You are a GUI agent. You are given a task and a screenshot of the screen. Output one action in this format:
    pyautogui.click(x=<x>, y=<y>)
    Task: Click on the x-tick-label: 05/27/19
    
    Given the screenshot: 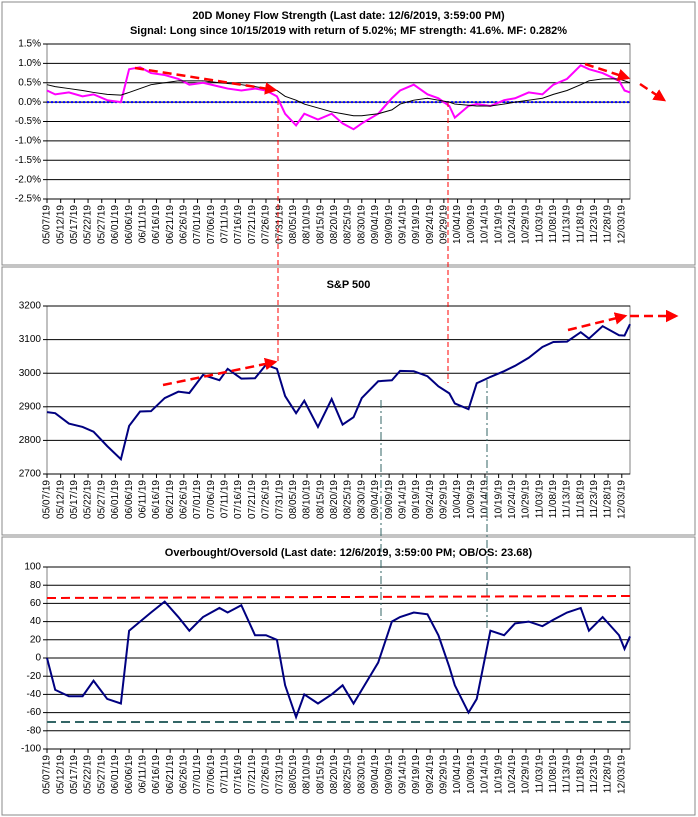 What is the action you would take?
    pyautogui.click(x=101, y=499)
    